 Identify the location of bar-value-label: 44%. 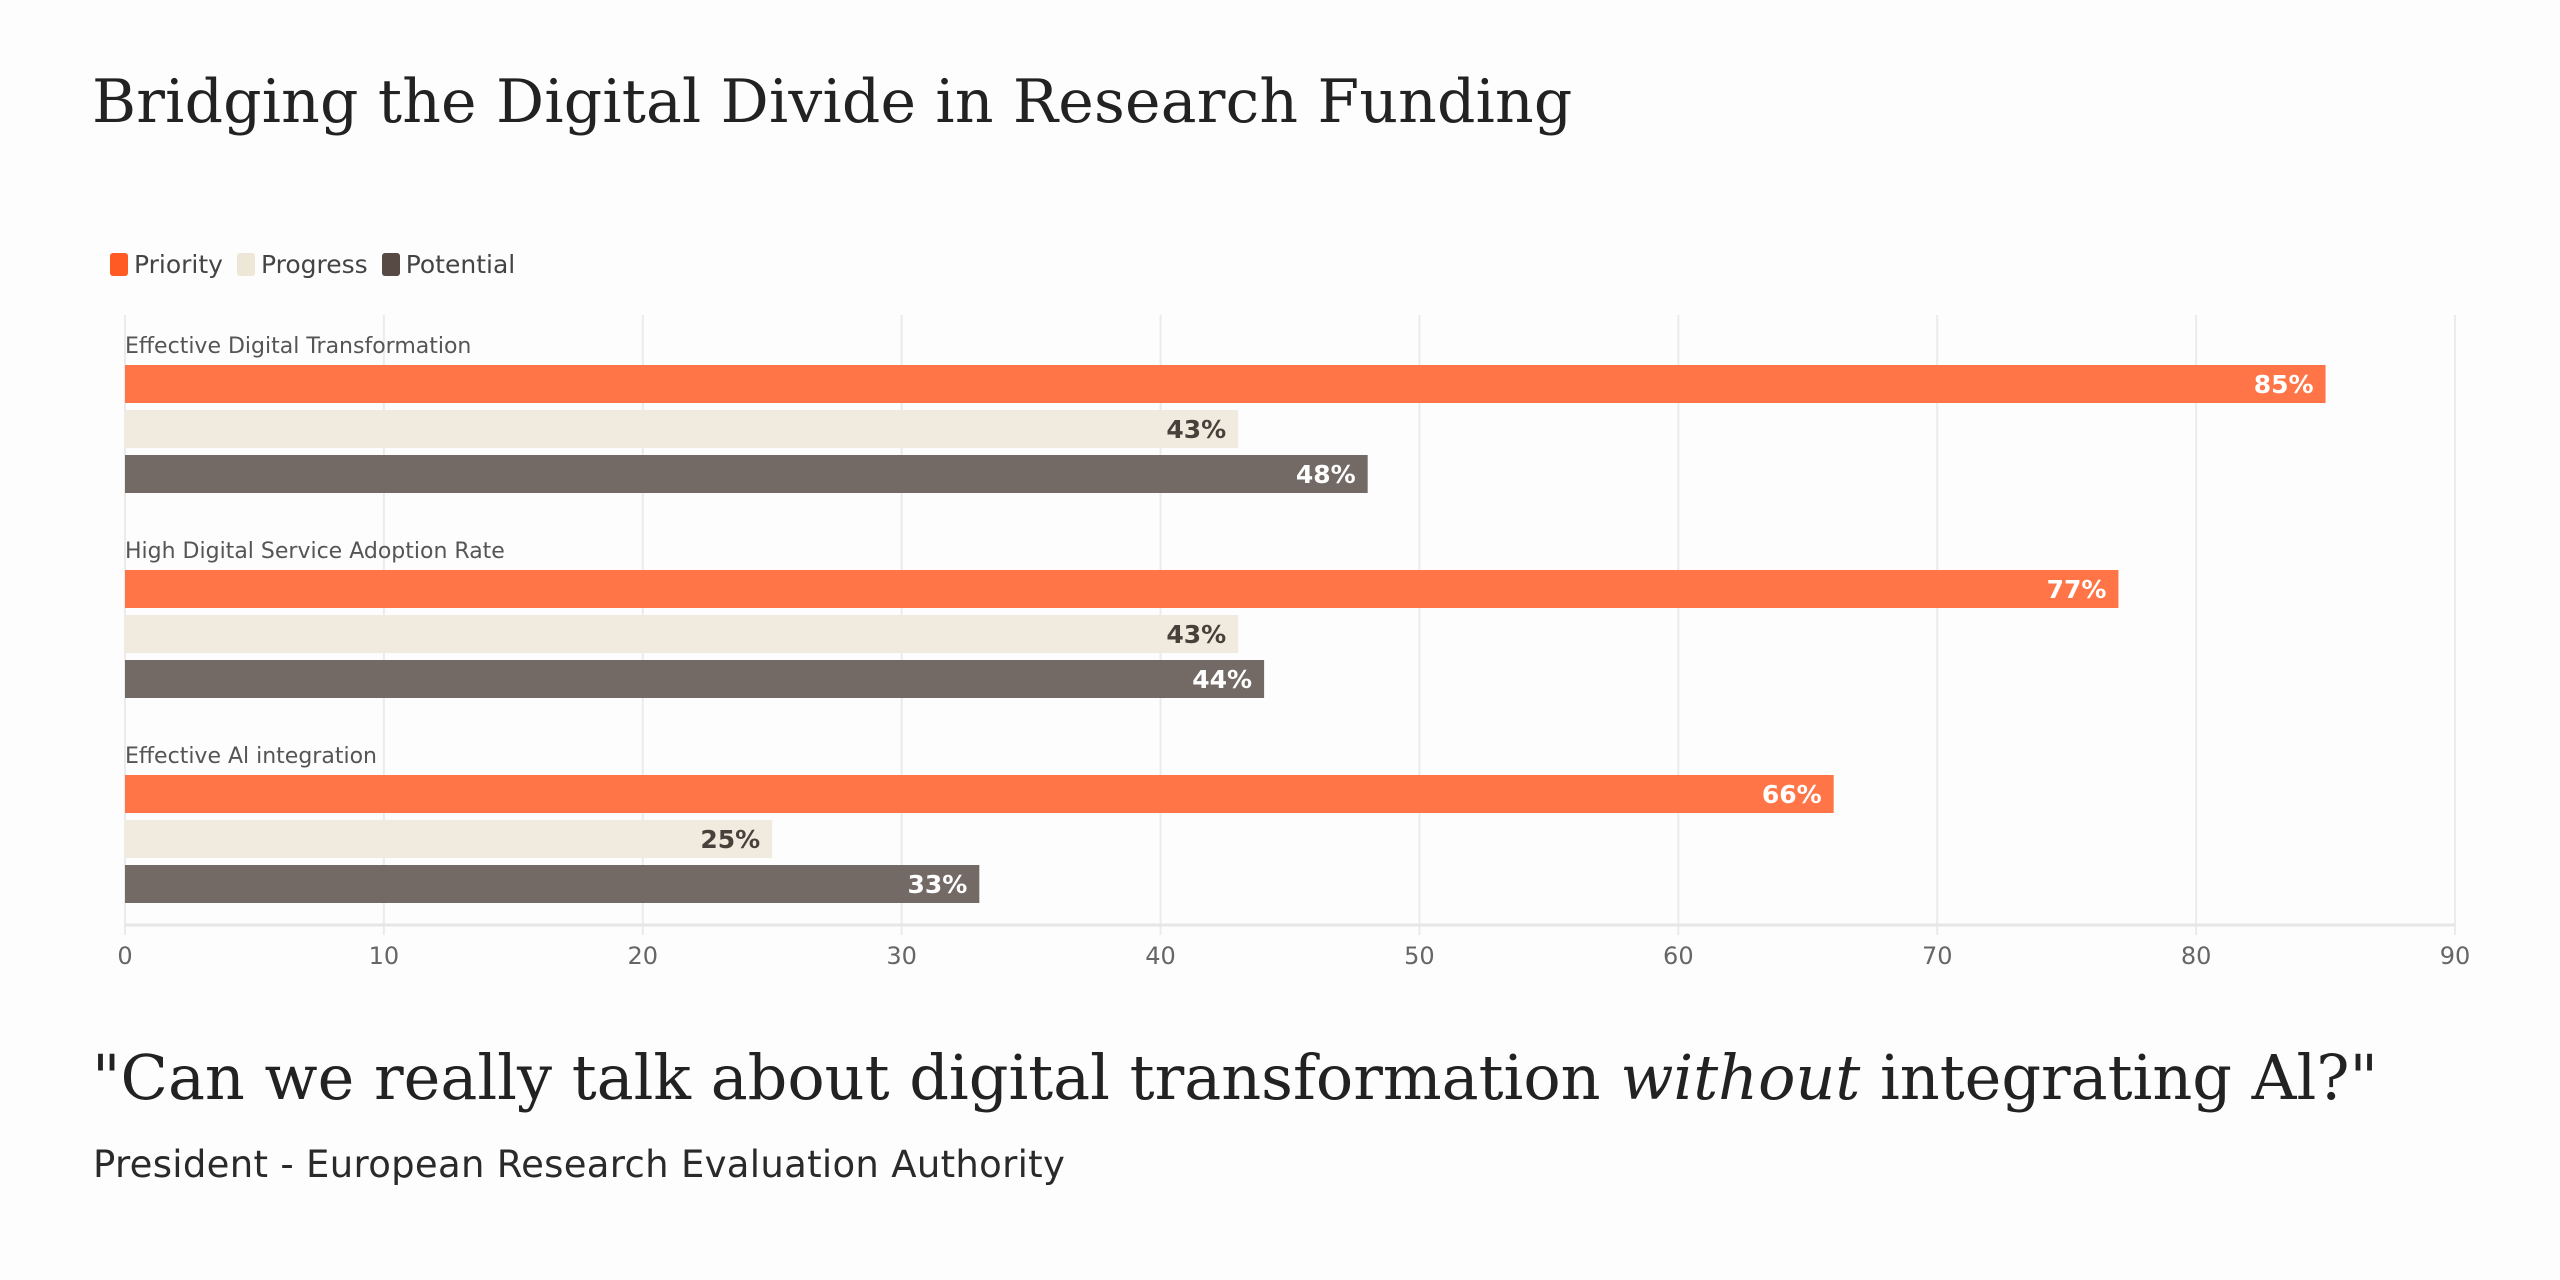
(1222, 679).